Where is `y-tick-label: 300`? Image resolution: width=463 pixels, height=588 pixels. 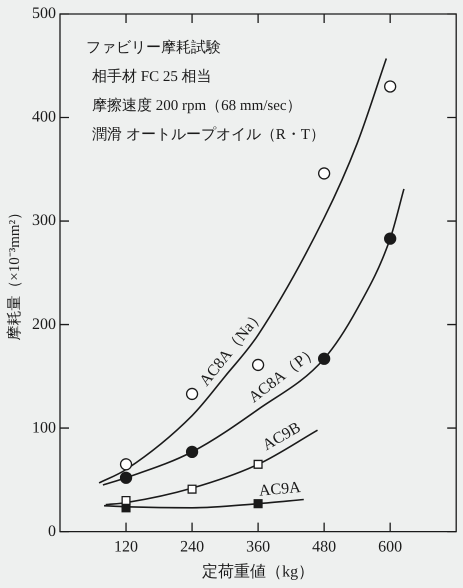
y-tick-label: 300 is located at coordinates (44, 221).